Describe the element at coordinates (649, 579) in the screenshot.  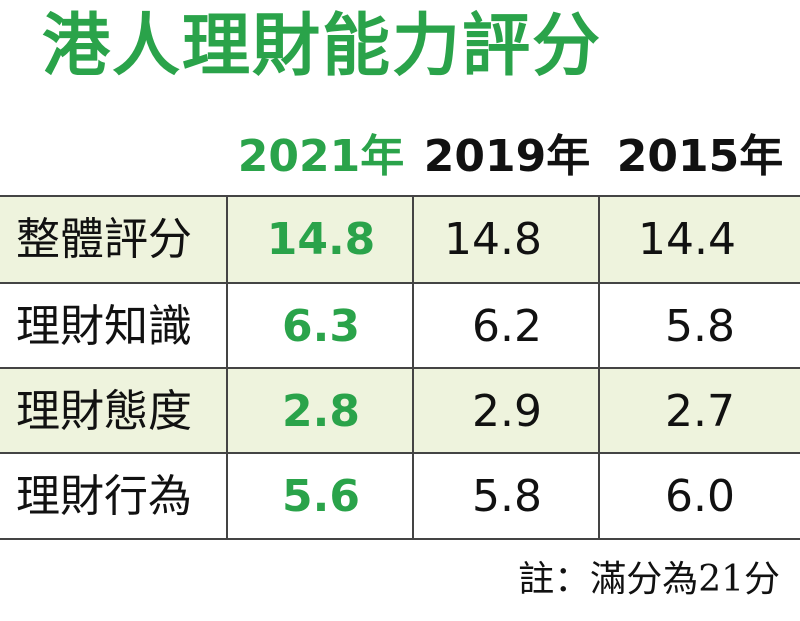
I see `footnote: 註：滿分為21分` at that location.